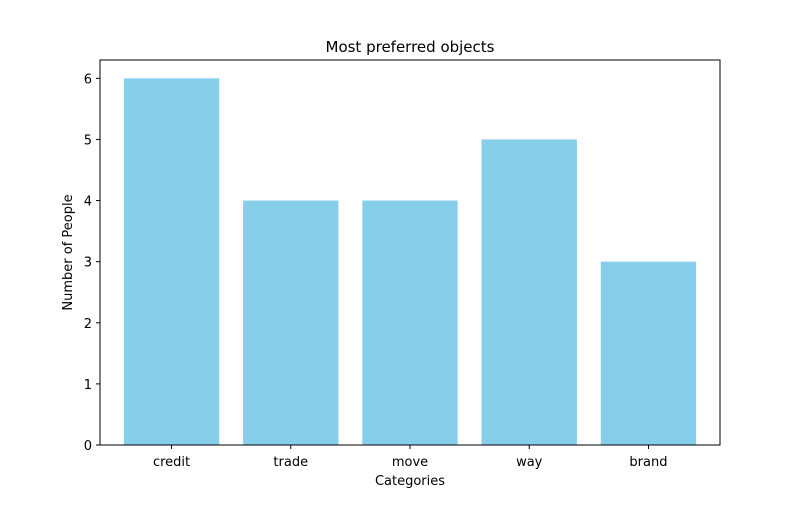  What do you see at coordinates (88, 202) in the screenshot?
I see `y-tick-label: 4` at bounding box center [88, 202].